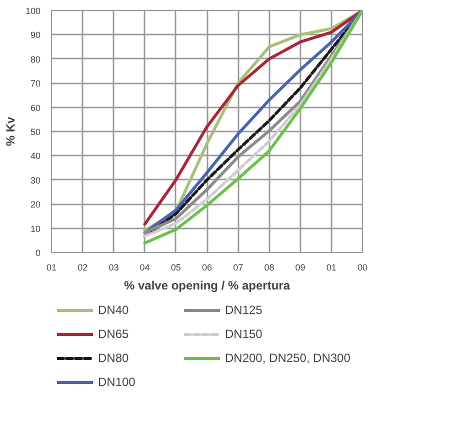  What do you see at coordinates (287, 358) in the screenshot?
I see `legend-label: DN200, DN250, DN300` at bounding box center [287, 358].